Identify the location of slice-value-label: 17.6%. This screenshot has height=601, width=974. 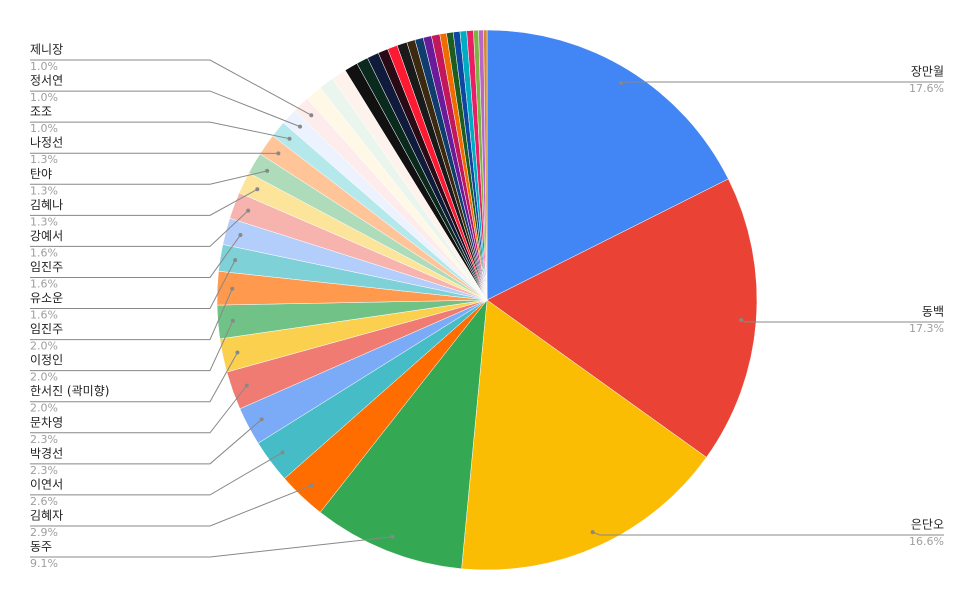
(926, 88).